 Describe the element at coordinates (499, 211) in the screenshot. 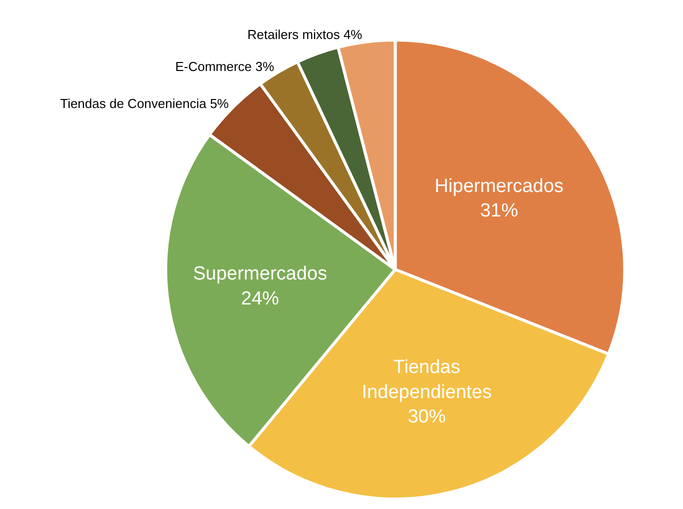

I see `data-label: 31%` at that location.